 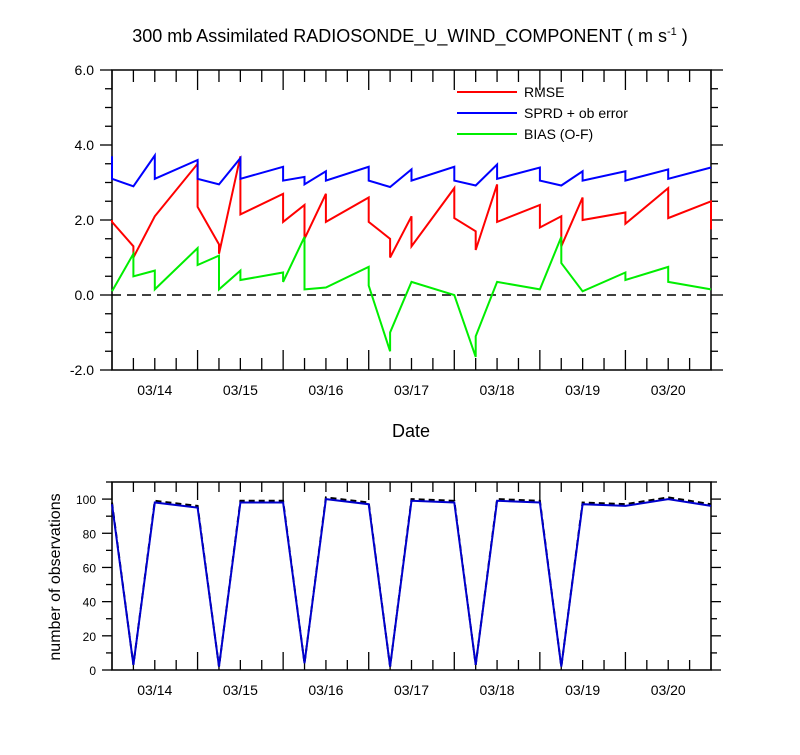 I want to click on x-axis-label: Date, so click(x=411, y=431).